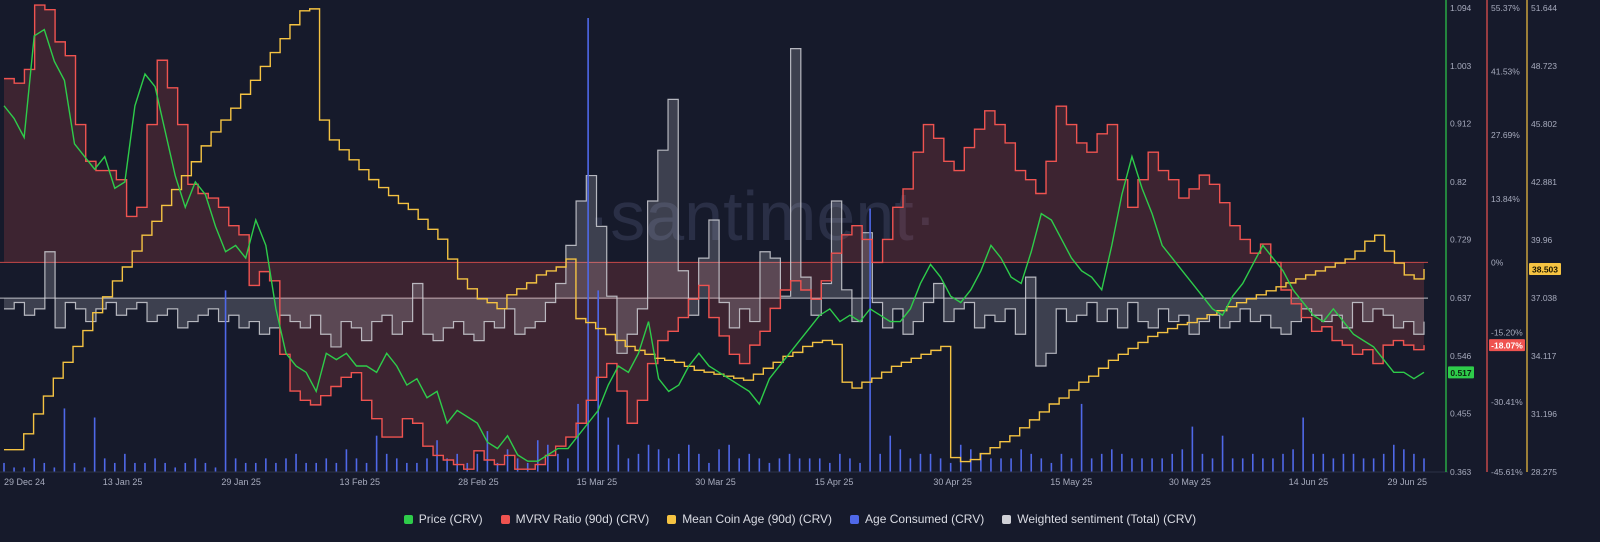 The width and height of the screenshot is (1600, 542). Describe the element at coordinates (1461, 356) in the screenshot. I see `price-tick-label: 0.546` at that location.